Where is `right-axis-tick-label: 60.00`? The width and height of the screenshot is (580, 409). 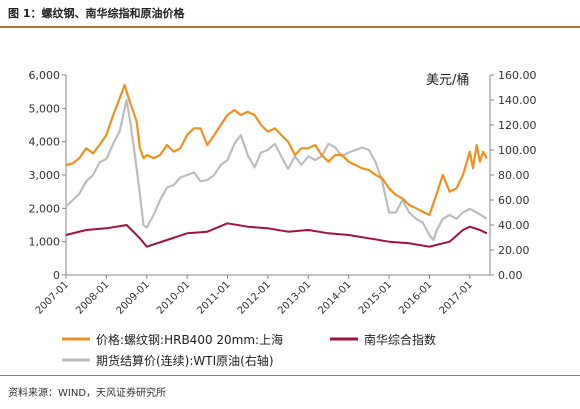
right-axis-tick-label: 60.00 is located at coordinates (514, 200).